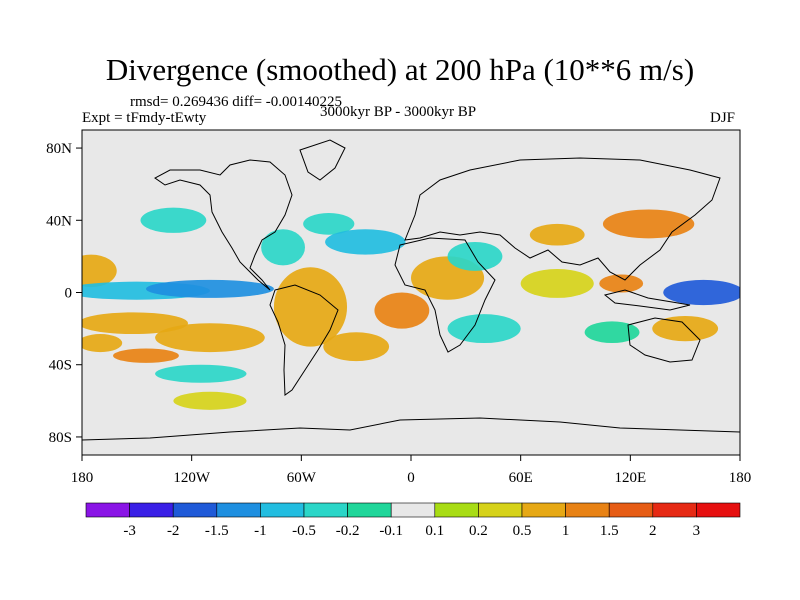  I want to click on greenland-coast, so click(322, 160).